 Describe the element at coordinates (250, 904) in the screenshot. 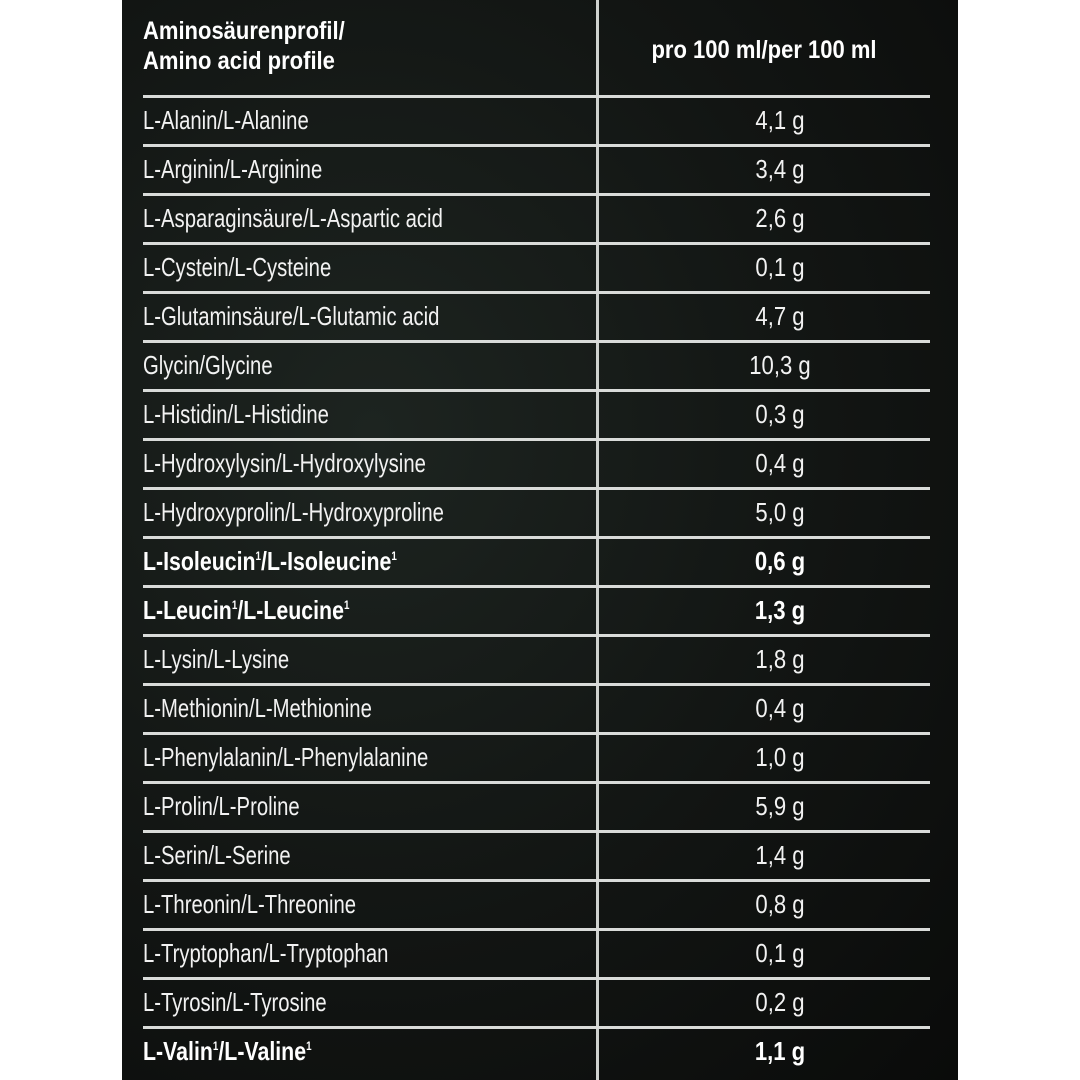

I see `amino-acid-name: L-Threonin/L-Threonine` at that location.